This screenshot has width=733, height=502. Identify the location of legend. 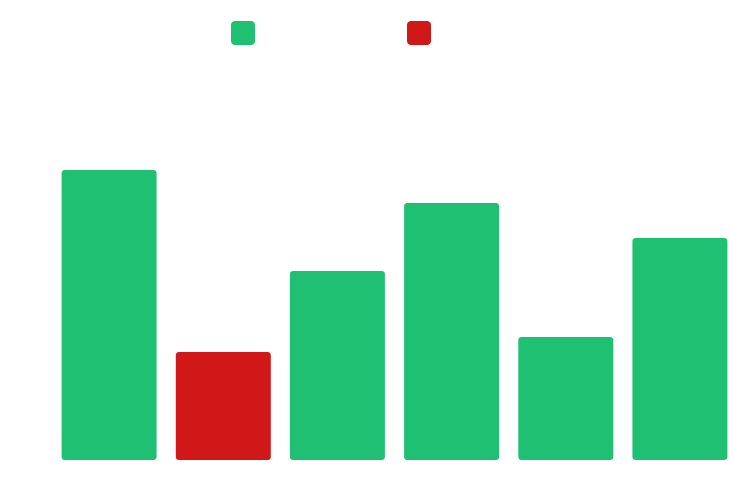
(331, 33).